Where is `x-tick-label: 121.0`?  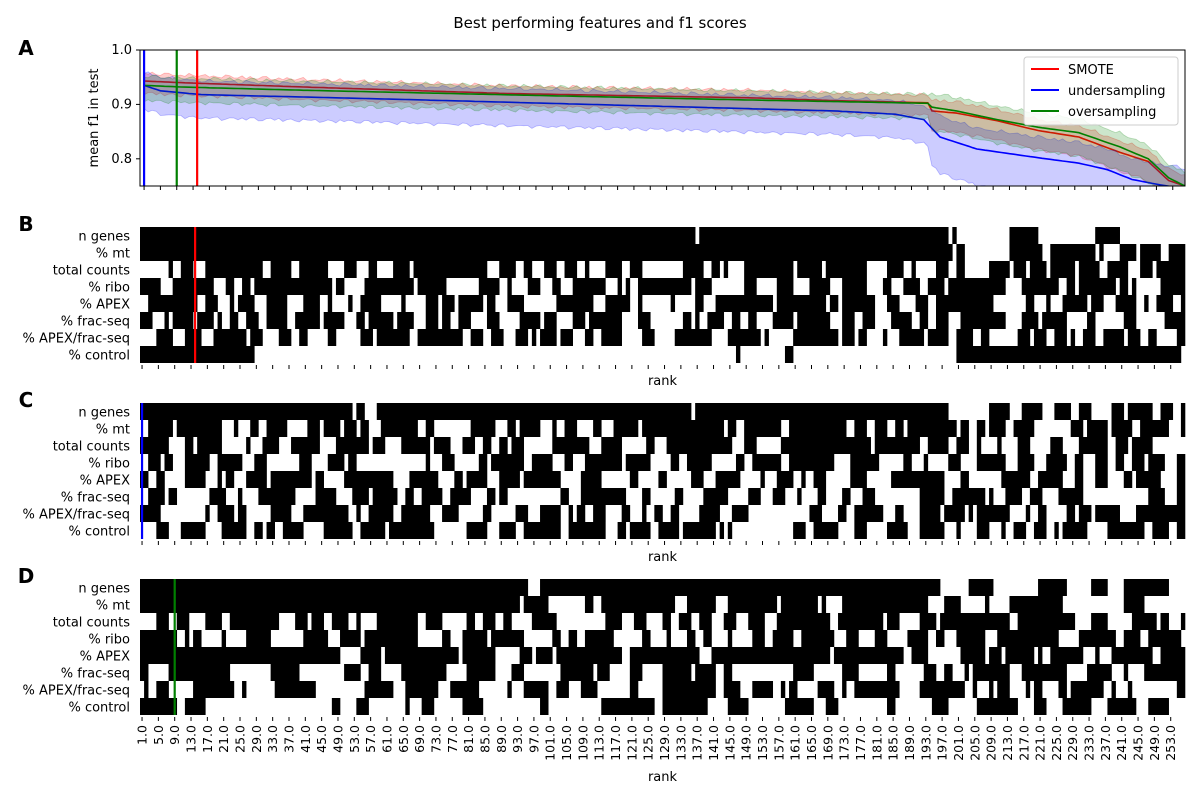
x-tick-label: 121.0 is located at coordinates (631, 743).